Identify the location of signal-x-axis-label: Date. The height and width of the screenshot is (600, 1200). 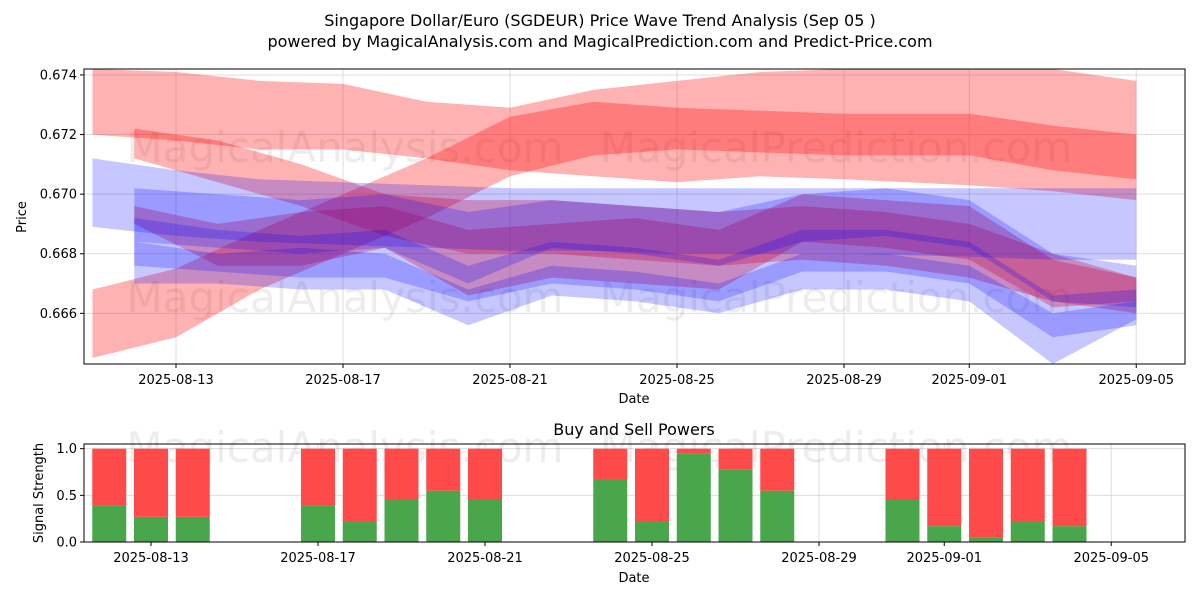
(633, 578).